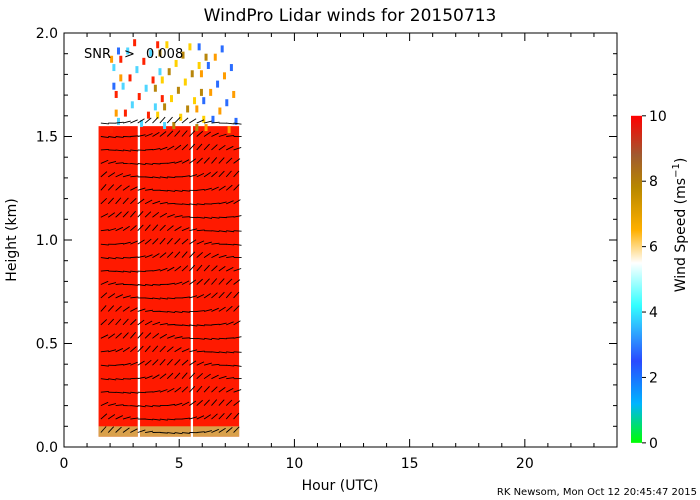  I want to click on colorbar-label: Wind Speed (ms−1), so click(680, 225).